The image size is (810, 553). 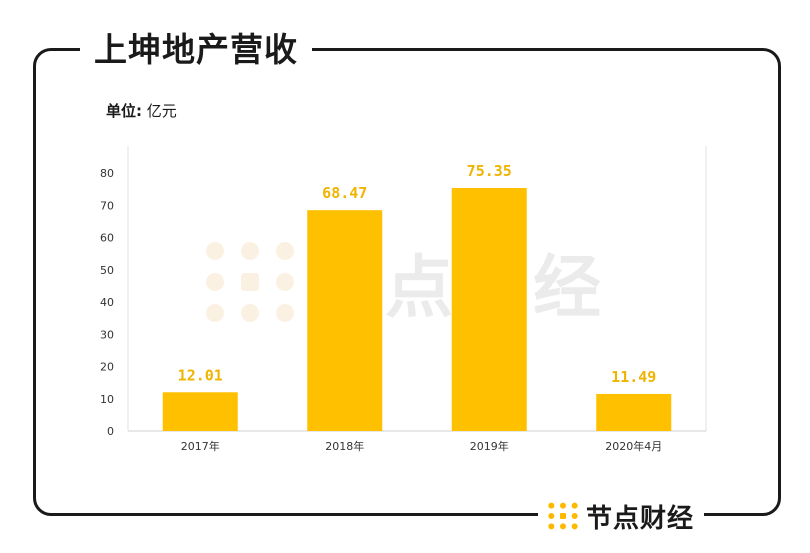 What do you see at coordinates (110, 431) in the screenshot?
I see `y-tick-label: 0` at bounding box center [110, 431].